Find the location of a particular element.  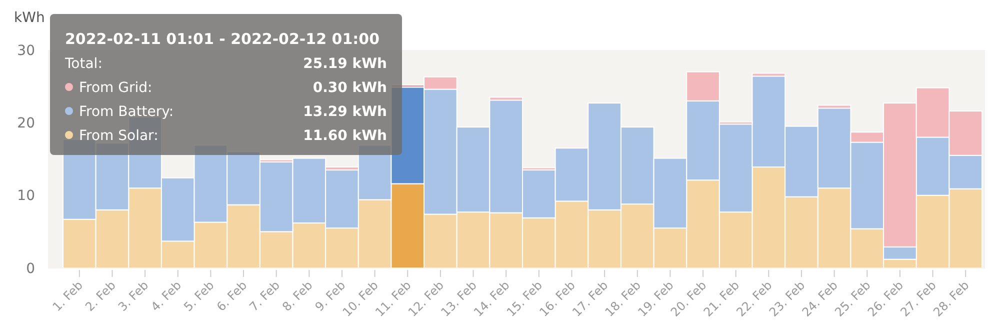

series-label: From Battery: is located at coordinates (126, 112).